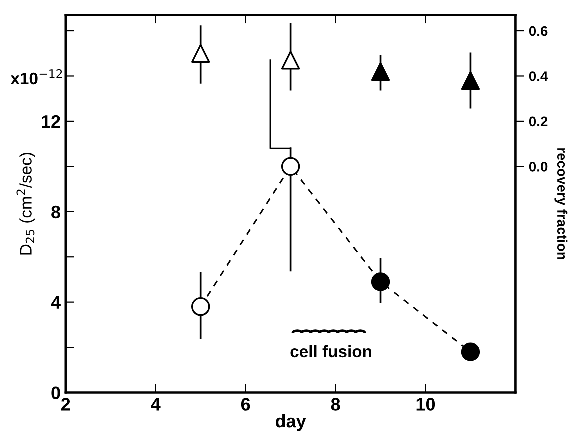 The image size is (573, 434). What do you see at coordinates (538, 31) in the screenshot?
I see `y2-tick-label: 0.6` at bounding box center [538, 31].